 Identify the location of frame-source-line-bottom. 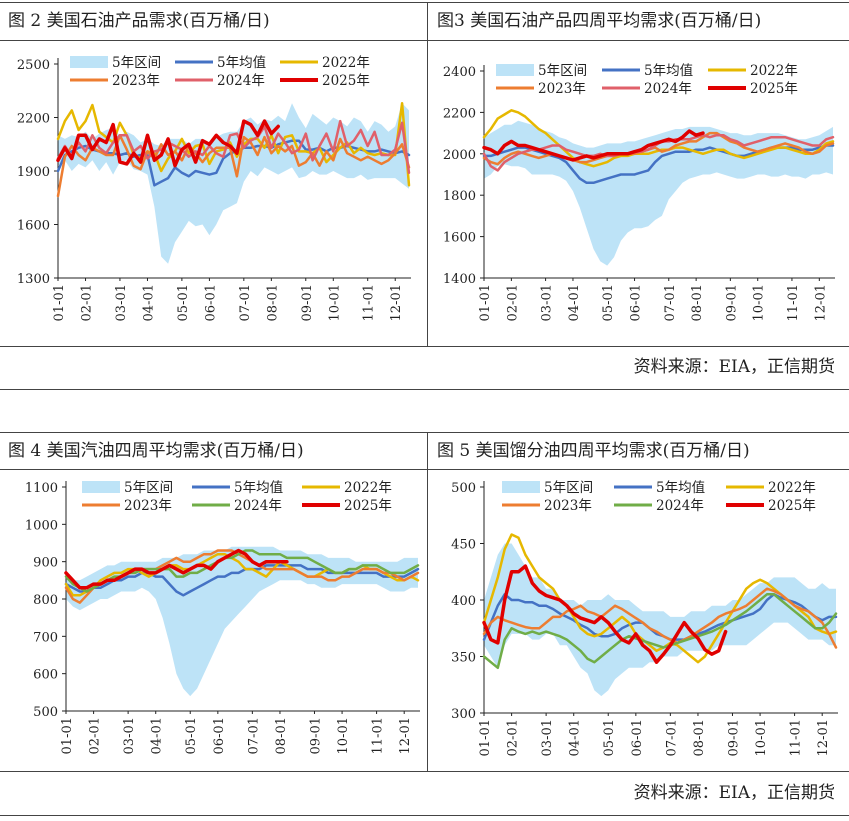
(424, 815).